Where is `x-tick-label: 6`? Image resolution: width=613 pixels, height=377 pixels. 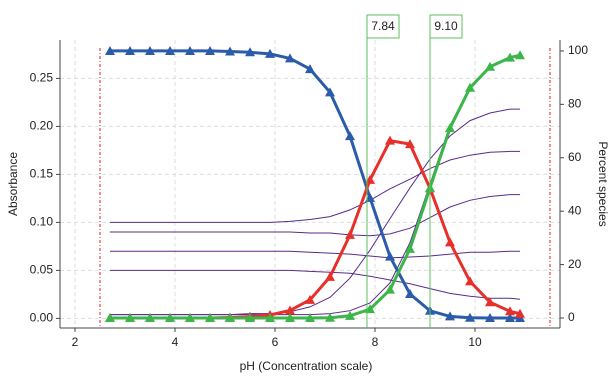 x-tick-label: 6 is located at coordinates (275, 342).